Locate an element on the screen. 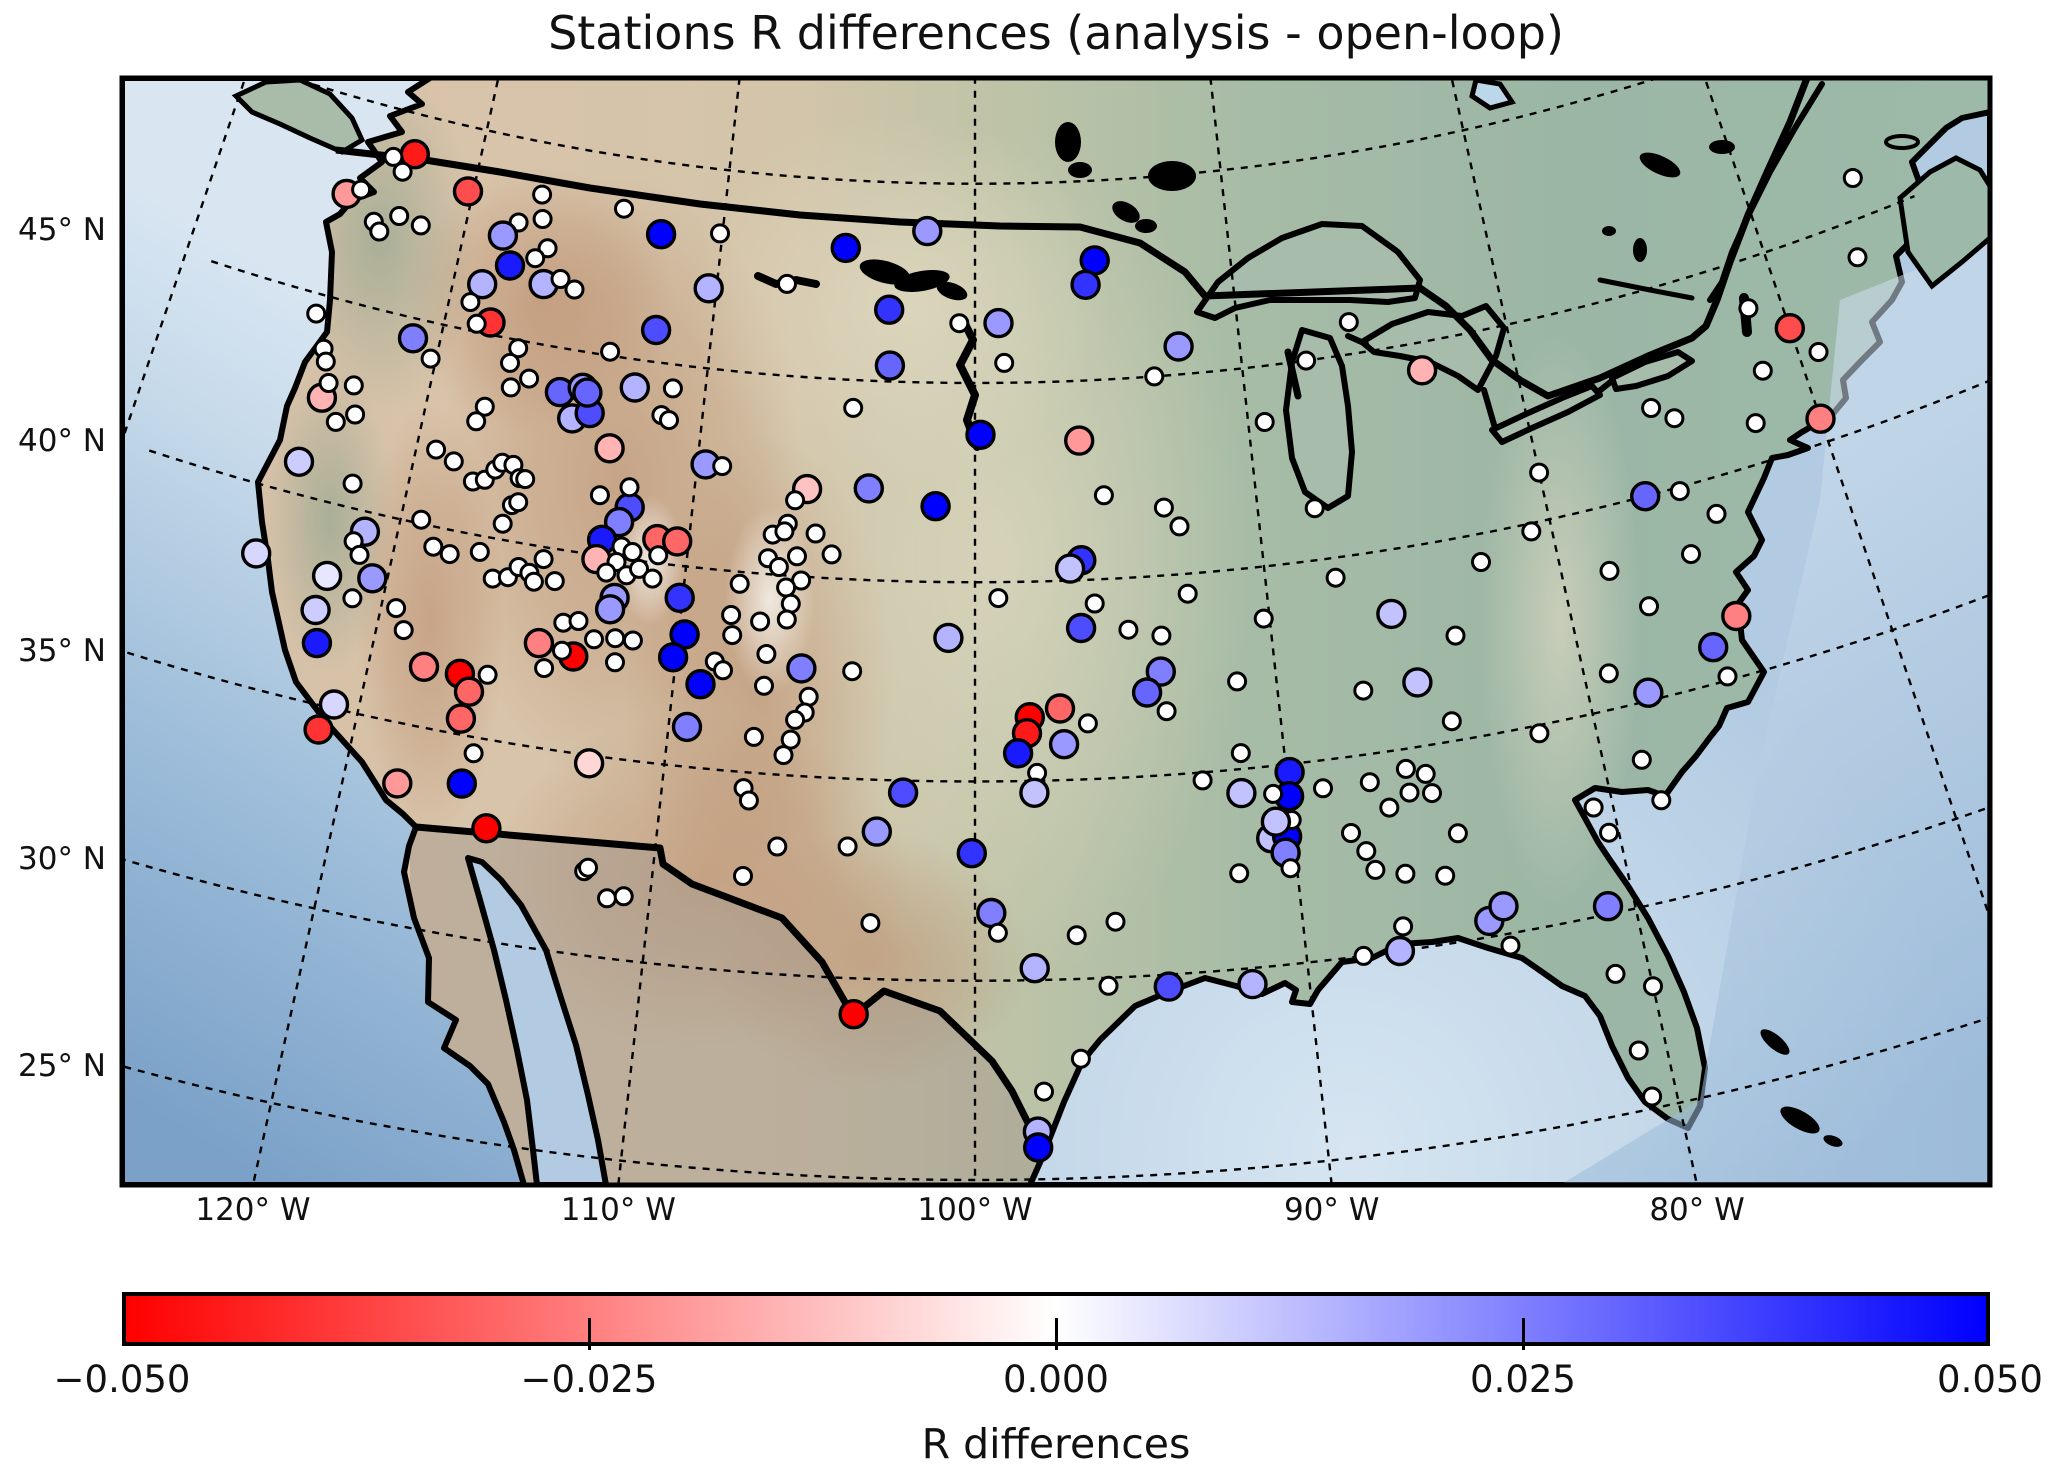 The height and width of the screenshot is (1481, 2067). x-tick-label: 120° W is located at coordinates (253, 1210).